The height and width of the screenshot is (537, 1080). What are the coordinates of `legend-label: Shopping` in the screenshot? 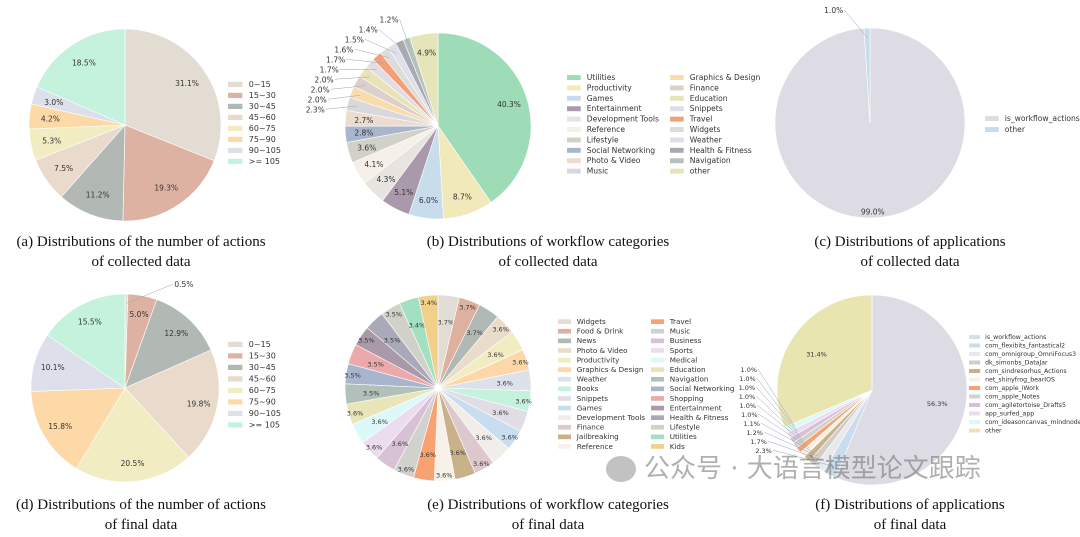 It's located at (687, 398).